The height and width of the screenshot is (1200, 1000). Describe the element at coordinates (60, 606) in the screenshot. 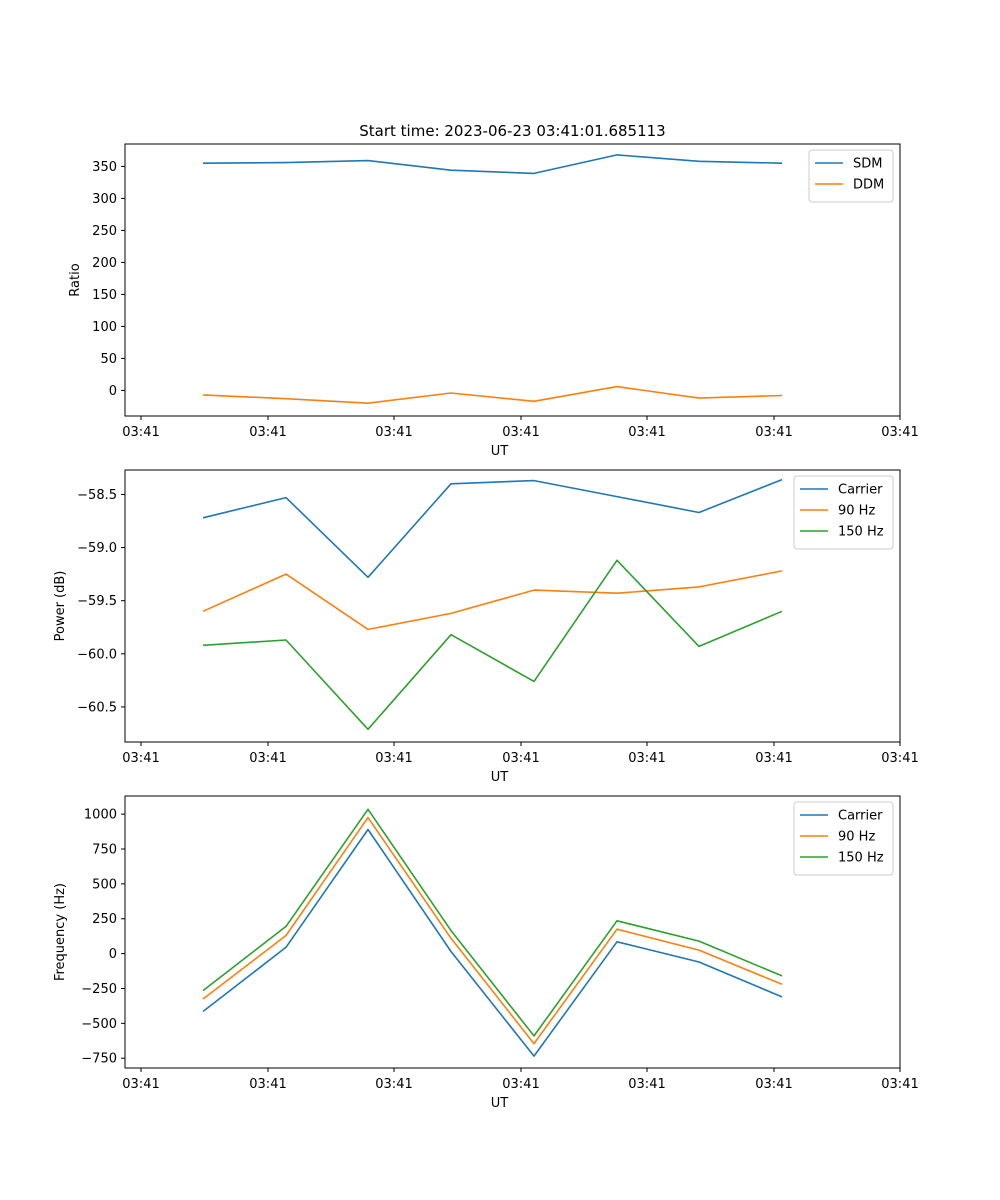

I see `y-axis-label: Power (dB)` at that location.